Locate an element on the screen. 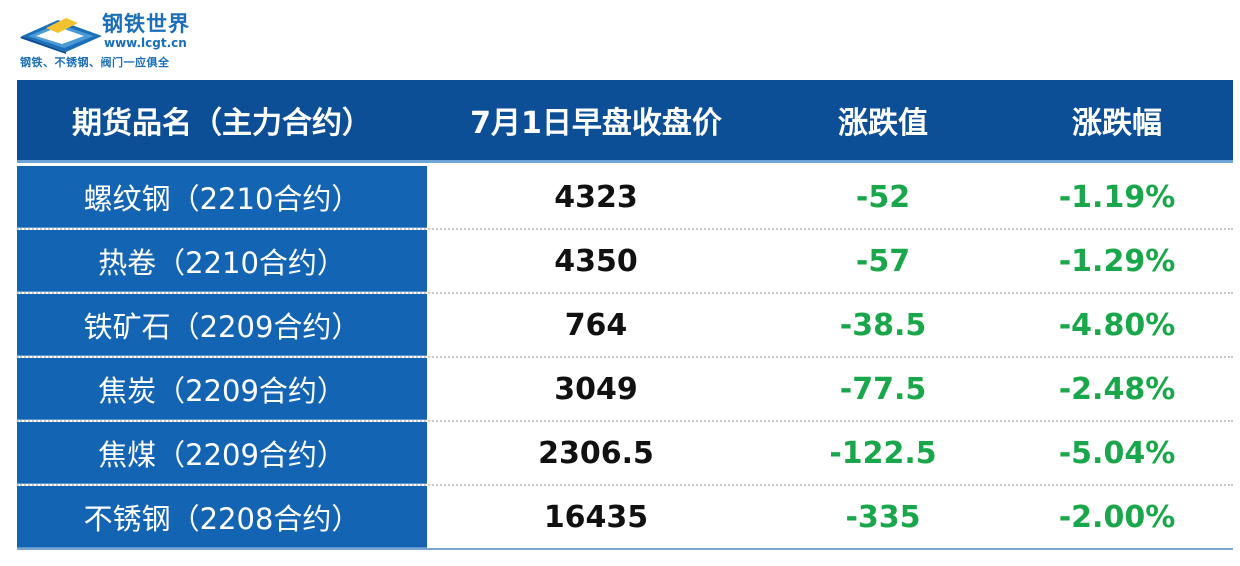  product-name: 螺纹钢（2210合约） is located at coordinates (222, 197).